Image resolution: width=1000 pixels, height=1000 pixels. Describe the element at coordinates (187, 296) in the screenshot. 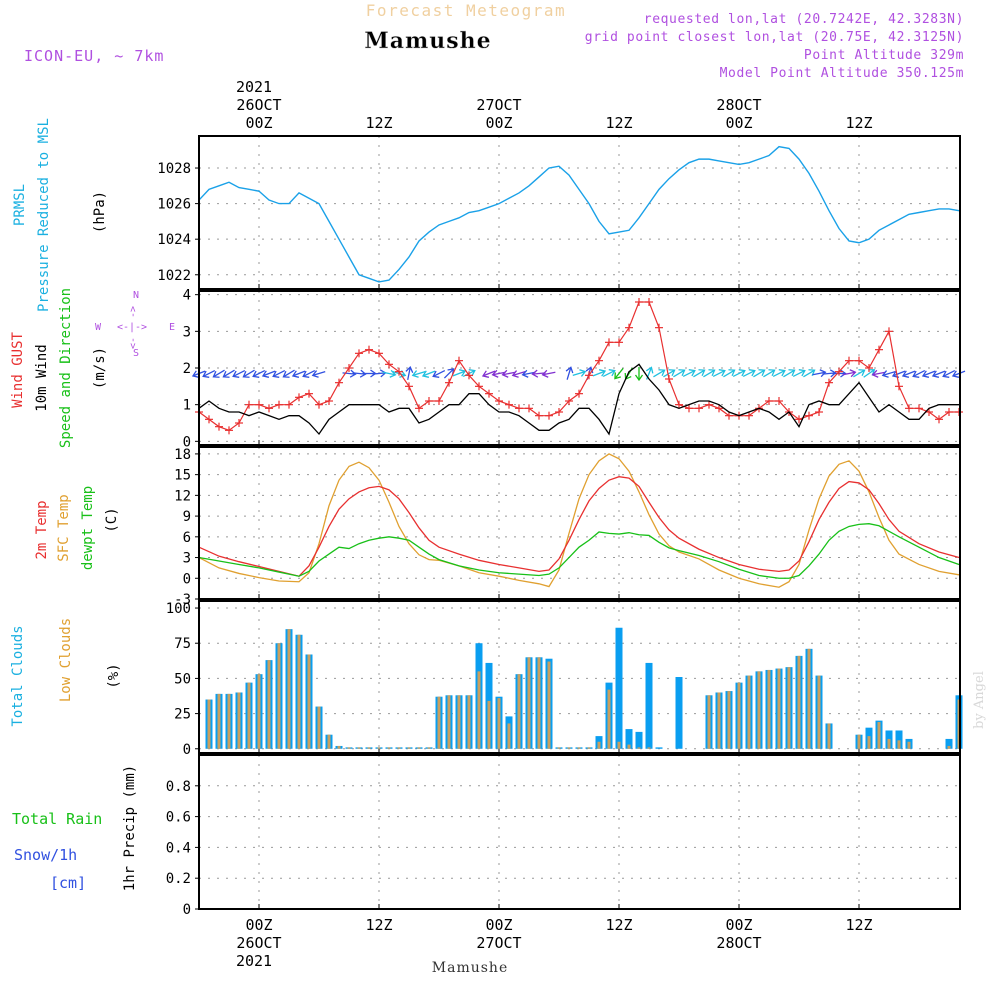

I see `y-tick-label: 4` at that location.